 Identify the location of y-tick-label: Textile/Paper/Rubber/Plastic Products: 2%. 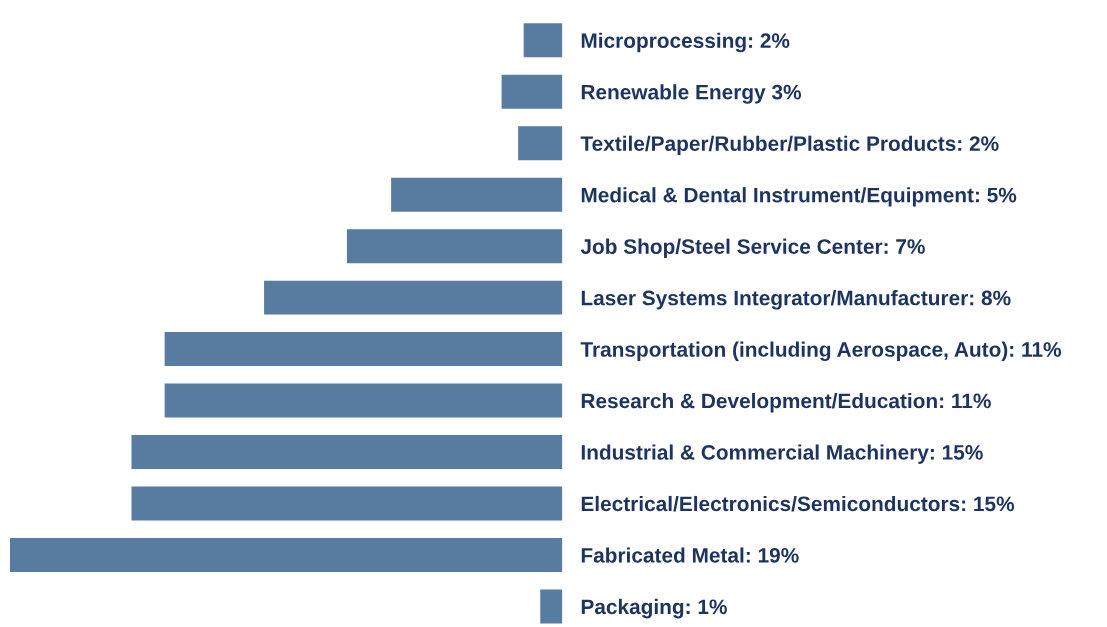
(789, 145).